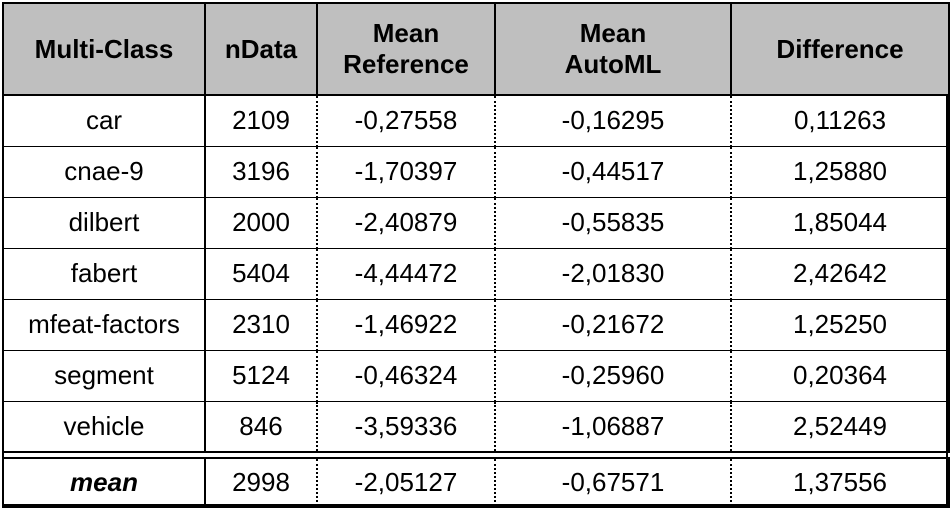  I want to click on header-multi-class-label: Multi-Class, so click(104, 48).